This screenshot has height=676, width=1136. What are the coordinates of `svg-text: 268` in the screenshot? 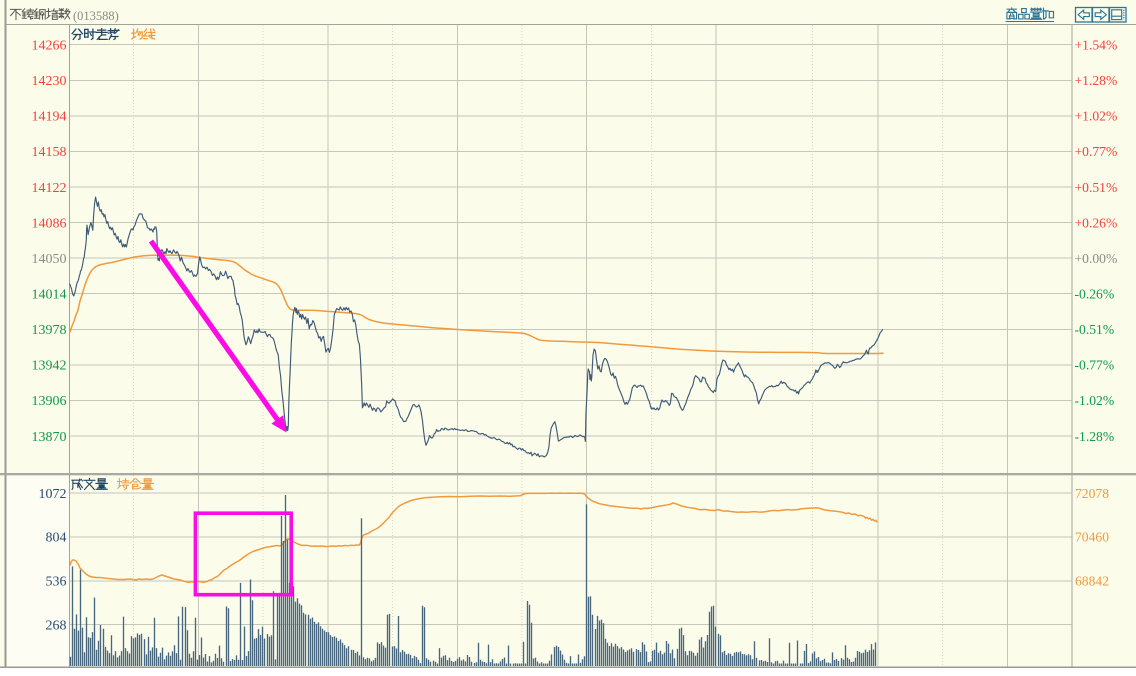 It's located at (56, 626).